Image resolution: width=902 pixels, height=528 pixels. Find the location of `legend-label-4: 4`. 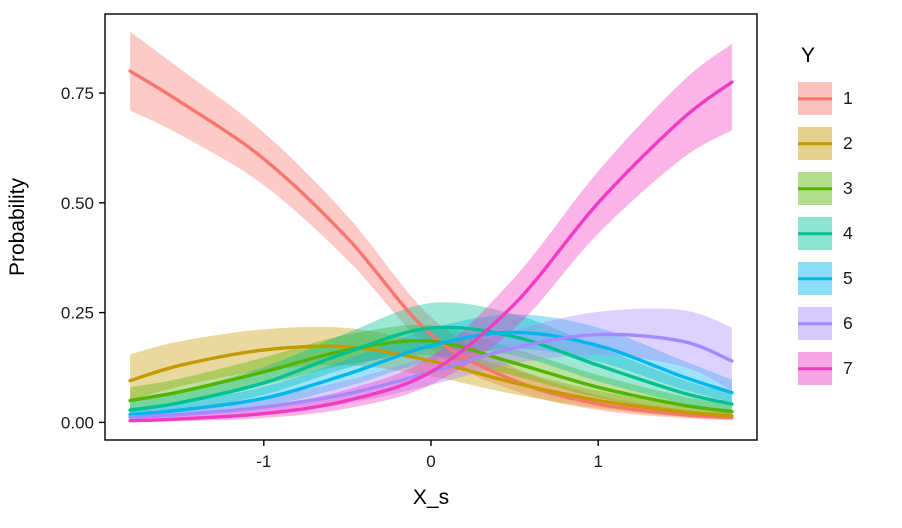

legend-label-4: 4 is located at coordinates (848, 233).